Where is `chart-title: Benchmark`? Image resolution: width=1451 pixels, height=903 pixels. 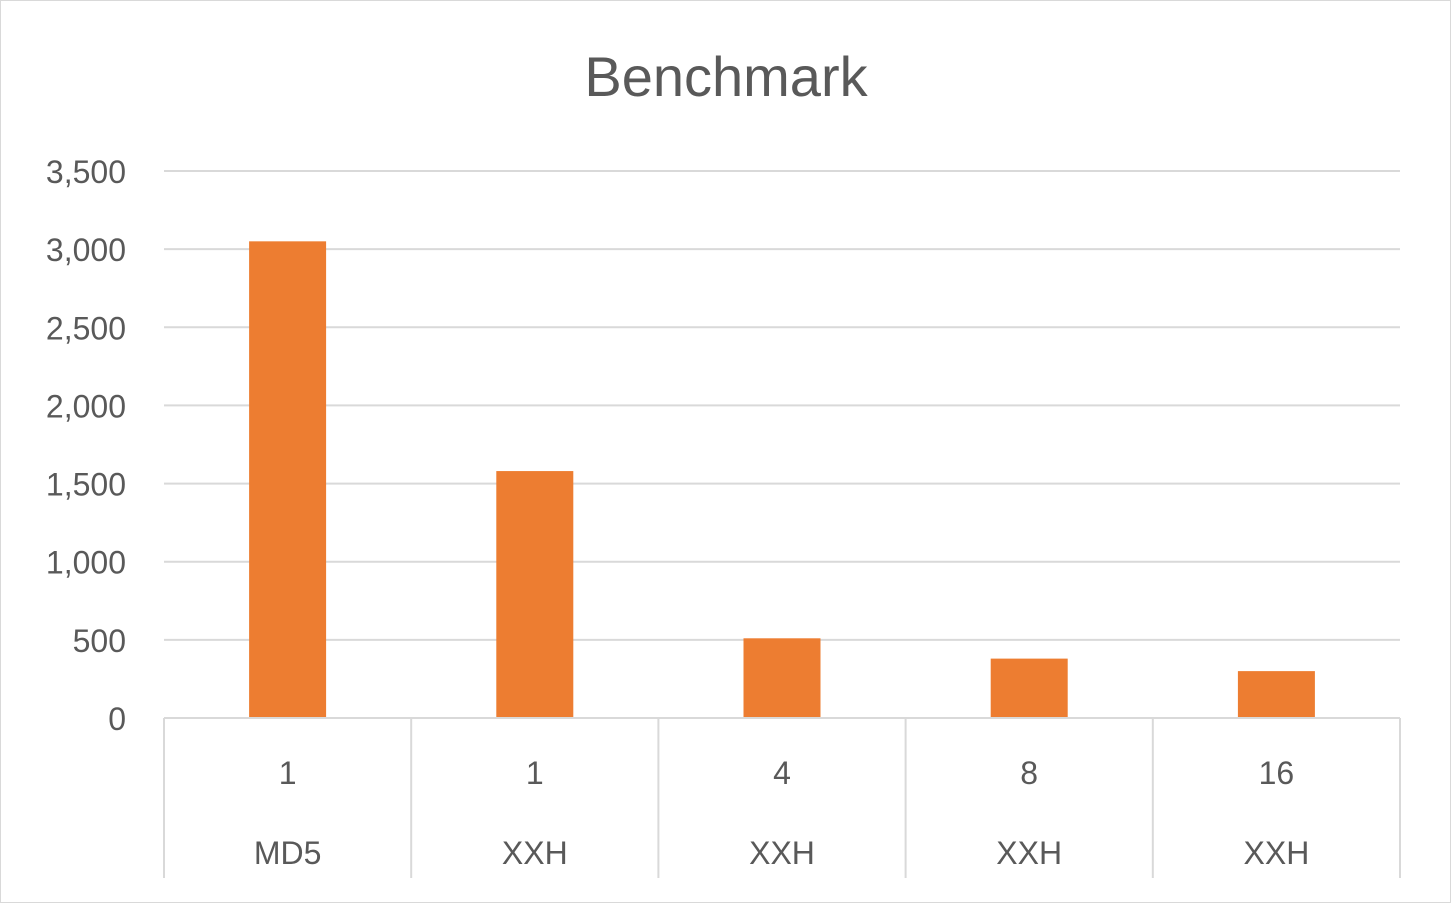 chart-title: Benchmark is located at coordinates (726, 76).